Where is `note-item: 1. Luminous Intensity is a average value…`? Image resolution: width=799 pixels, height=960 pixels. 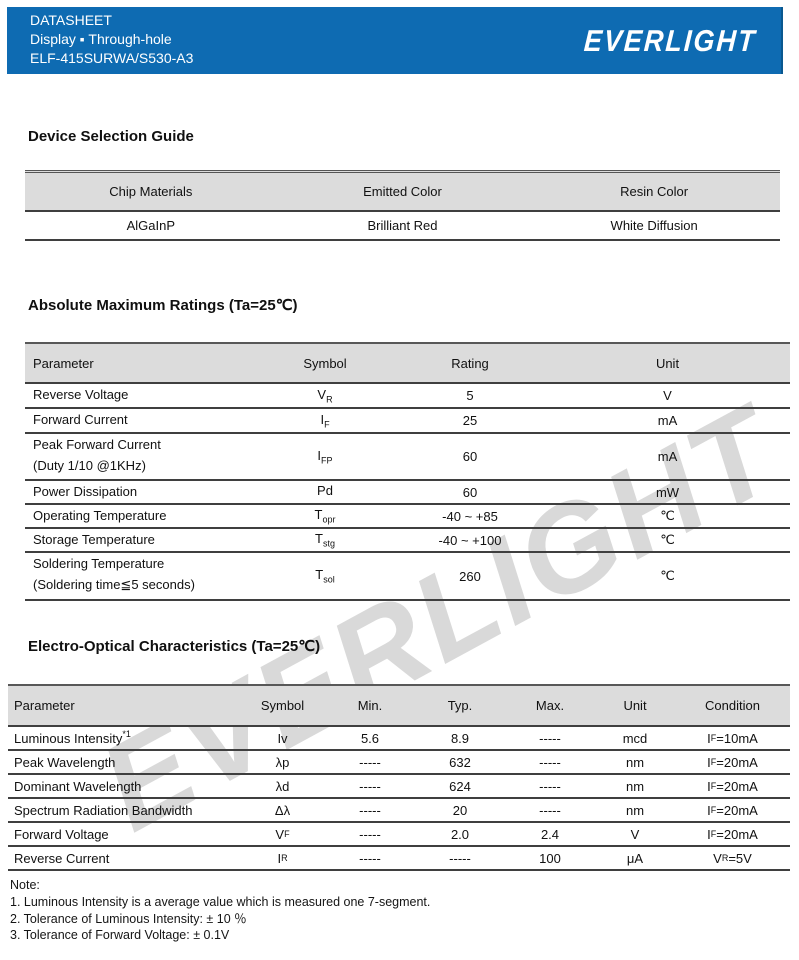
note-item: 1. Luminous Intensity is a average value… is located at coordinates (220, 901).